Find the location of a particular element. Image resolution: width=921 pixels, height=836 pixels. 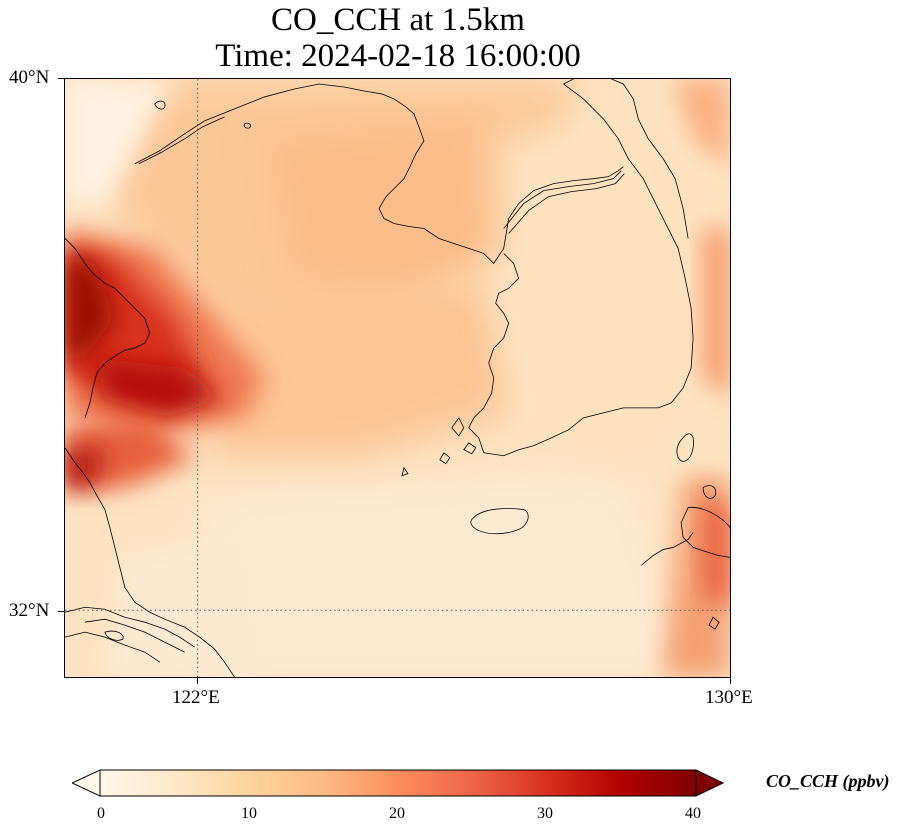

lon-label-122: 122°E is located at coordinates (196, 697).